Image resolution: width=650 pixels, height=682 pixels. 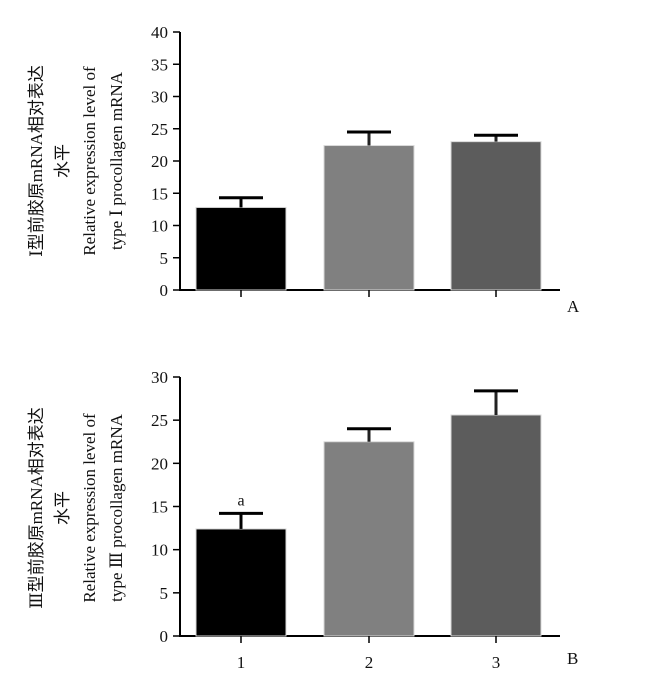 I want to click on x-tick-label: 2, so click(x=369, y=662).